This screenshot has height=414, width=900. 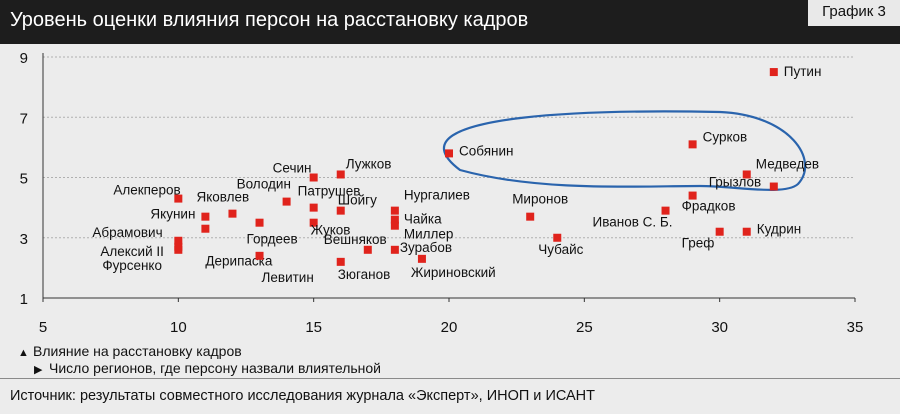 What do you see at coordinates (540, 199) in the screenshot?
I see `data-point-label: Миронов` at bounding box center [540, 199].